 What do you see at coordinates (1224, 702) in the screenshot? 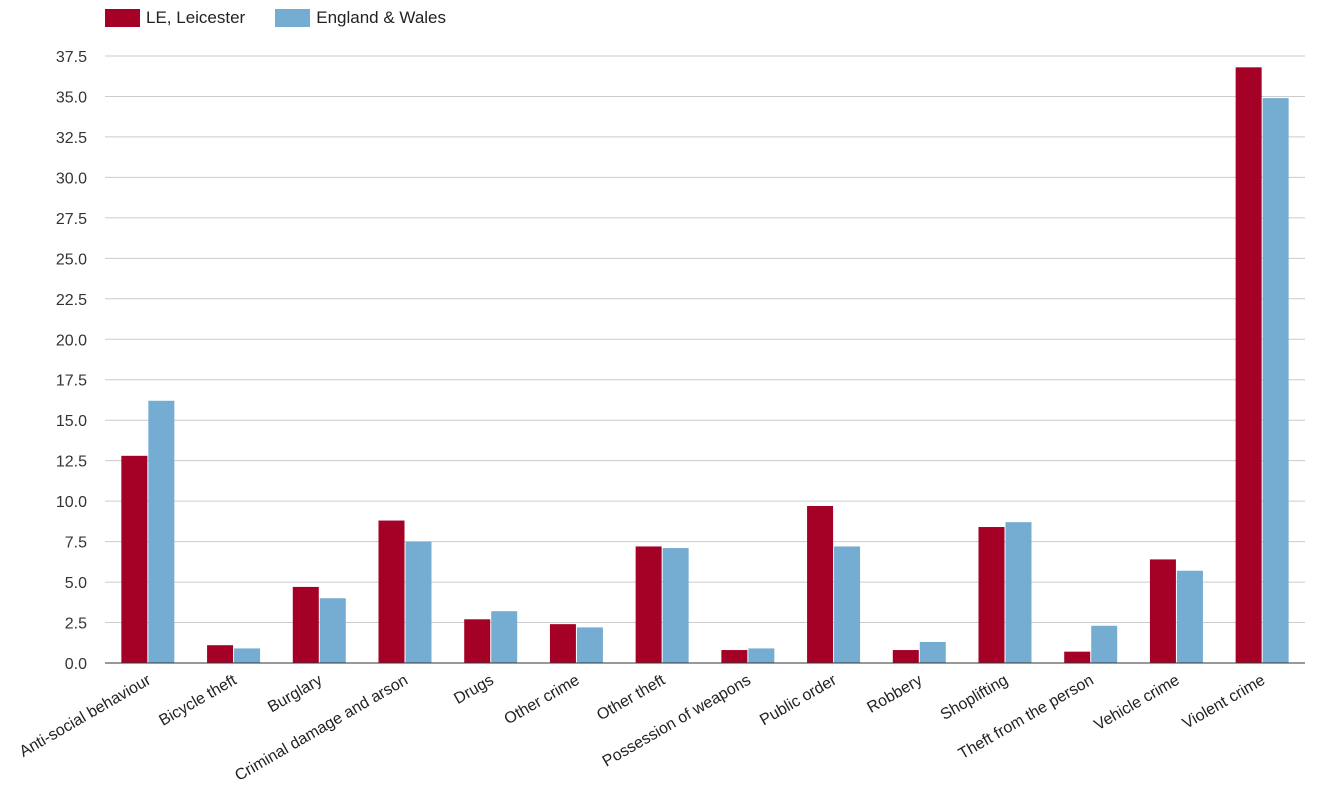
I see `x-category-label: Violent crime` at bounding box center [1224, 702].